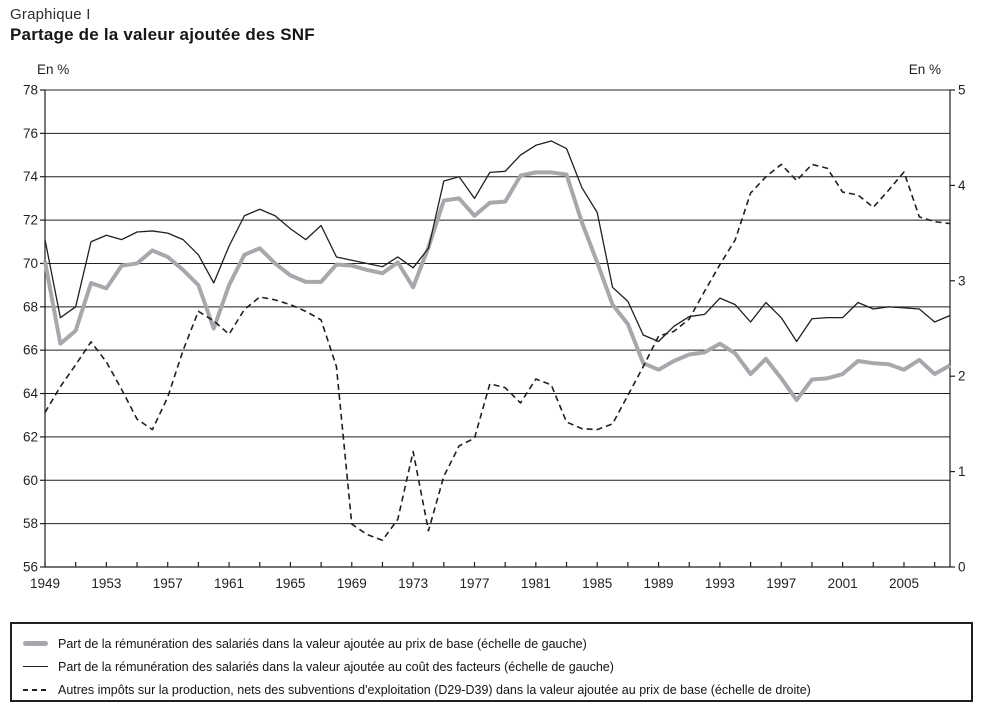 The width and height of the screenshot is (984, 709). I want to click on svg-text: 5, so click(962, 90).